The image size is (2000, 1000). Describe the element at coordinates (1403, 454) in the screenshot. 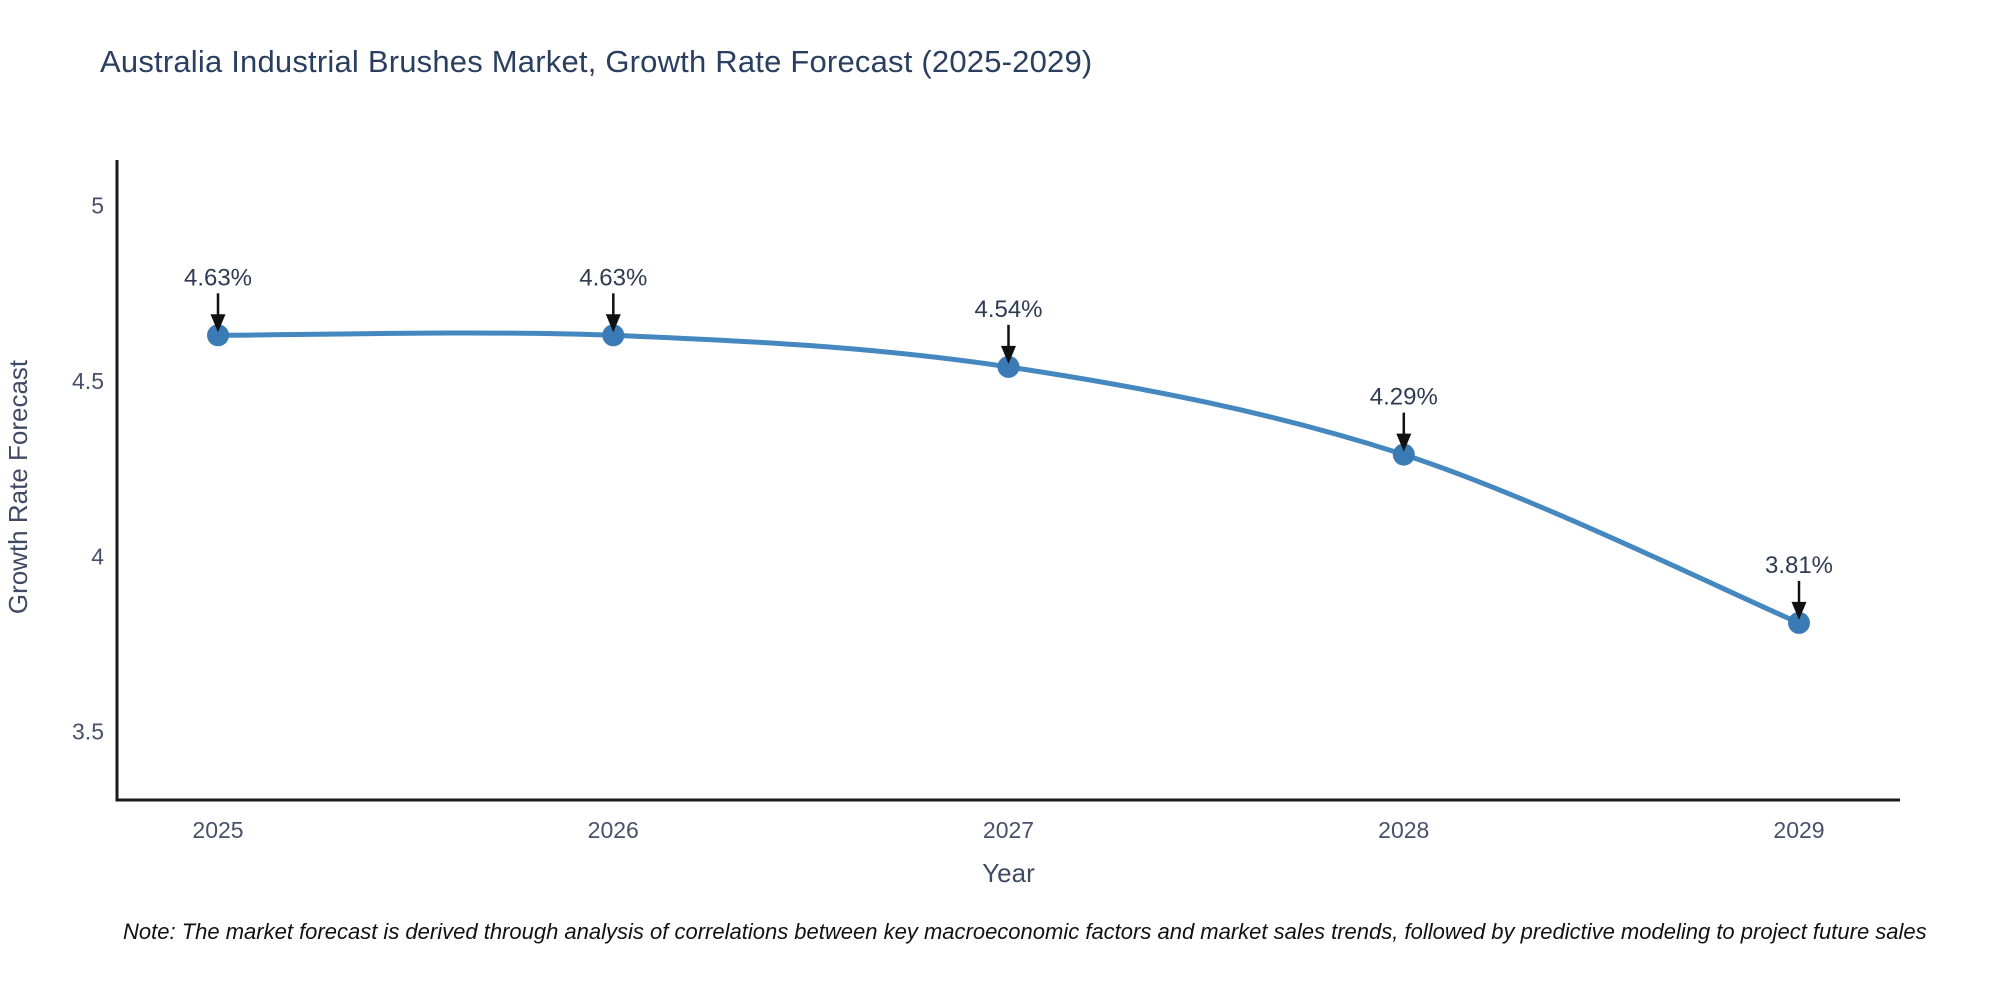

I see `data-point-2028` at that location.